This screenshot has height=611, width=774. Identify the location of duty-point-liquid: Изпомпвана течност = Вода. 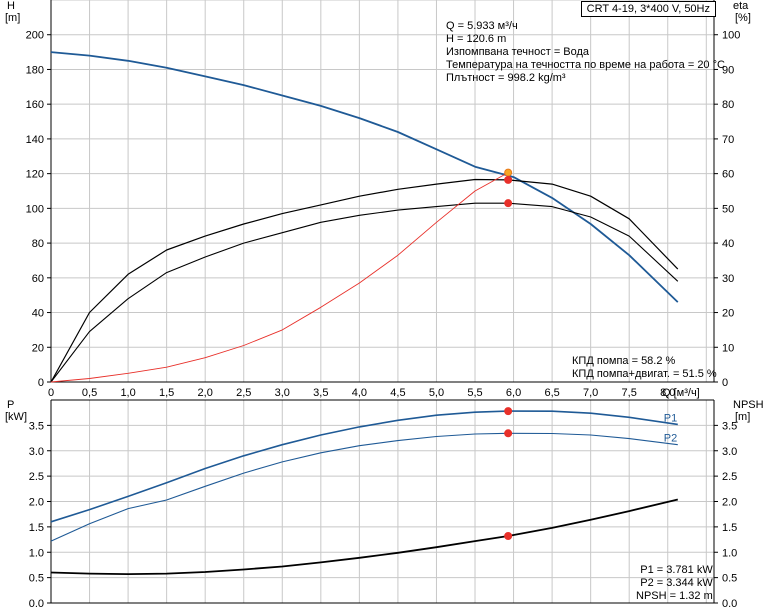
(518, 52).